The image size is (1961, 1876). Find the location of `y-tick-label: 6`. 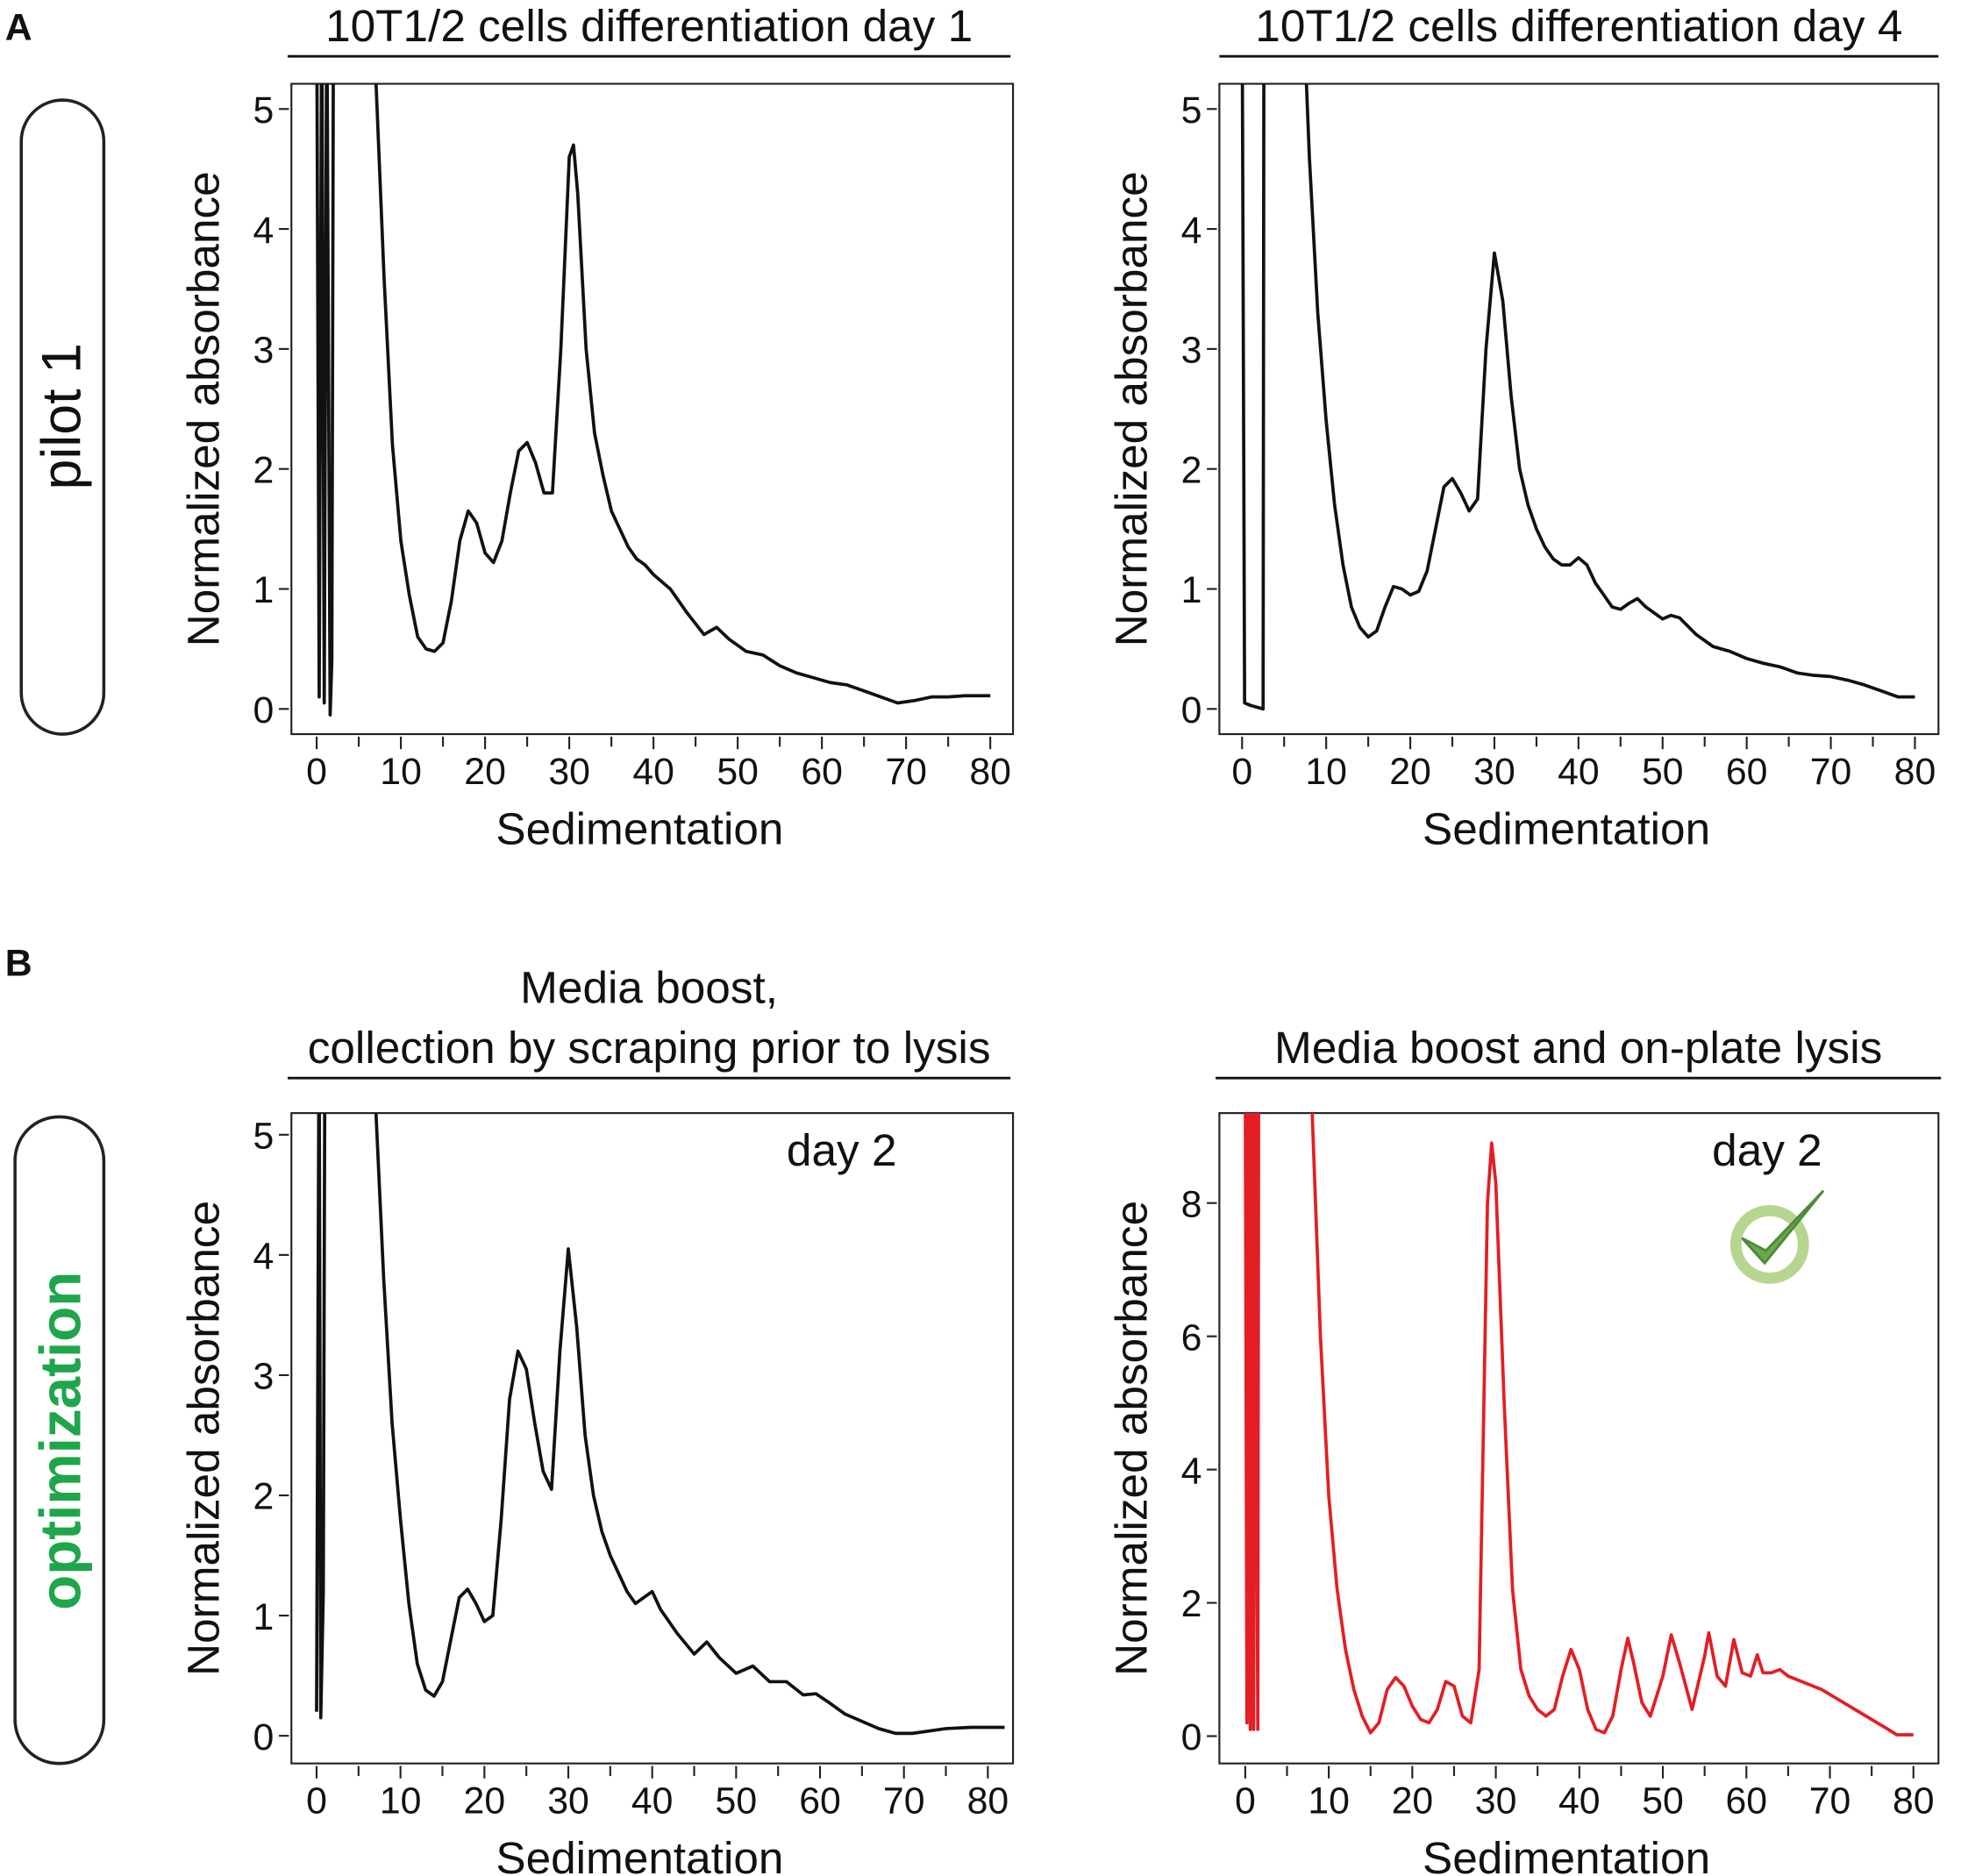

y-tick-label: 6 is located at coordinates (1191, 1337).